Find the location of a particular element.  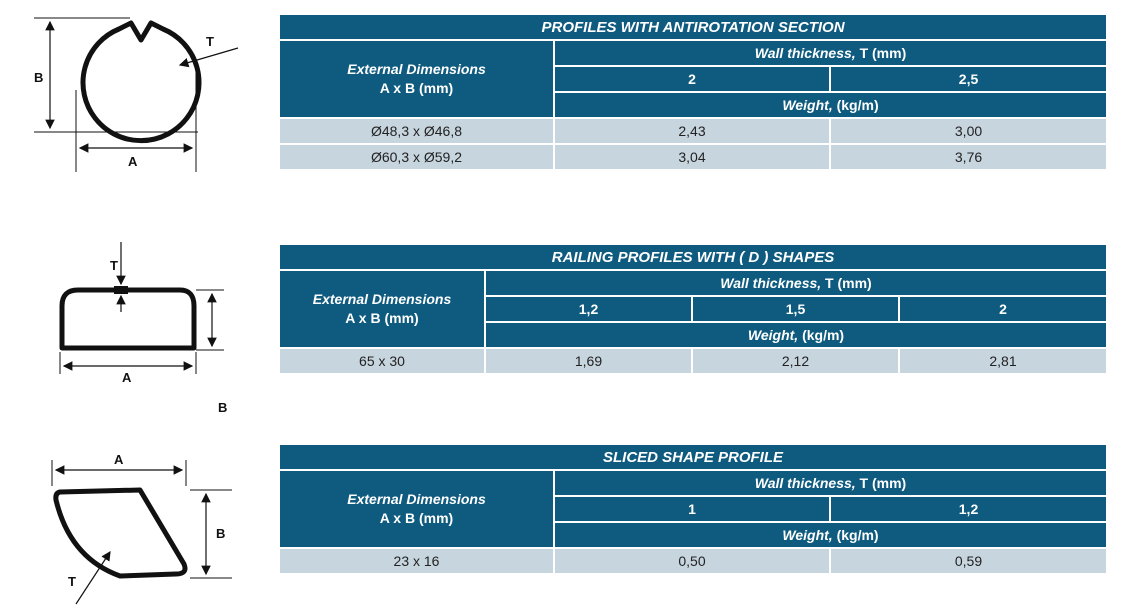

sliced-outline is located at coordinates (120, 533).